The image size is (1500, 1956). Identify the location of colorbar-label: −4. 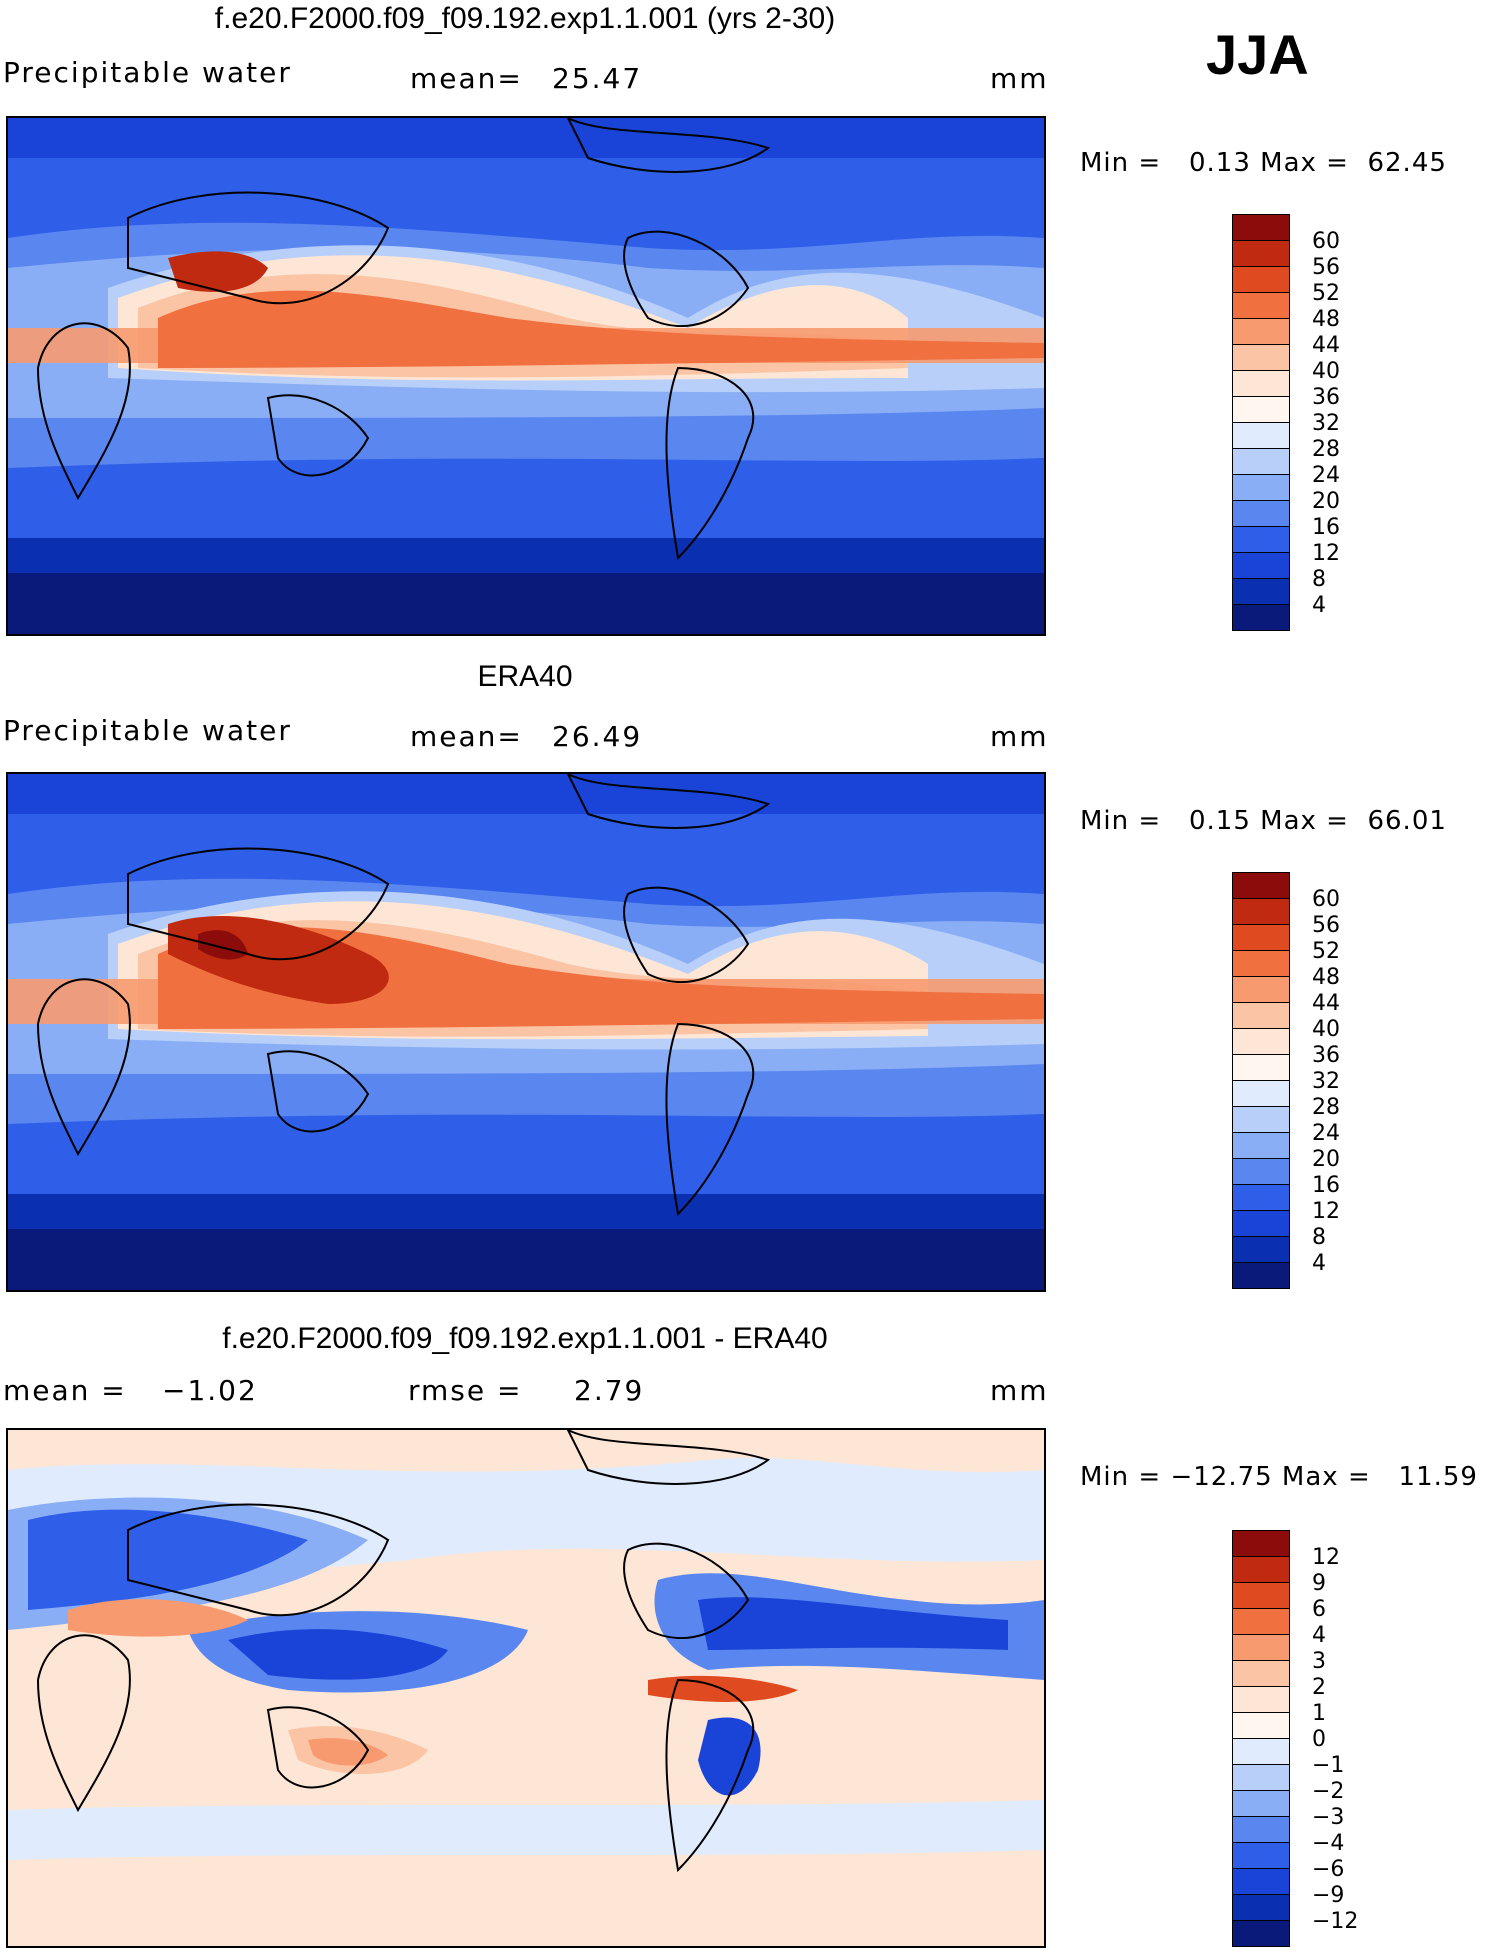
(1328, 1843).